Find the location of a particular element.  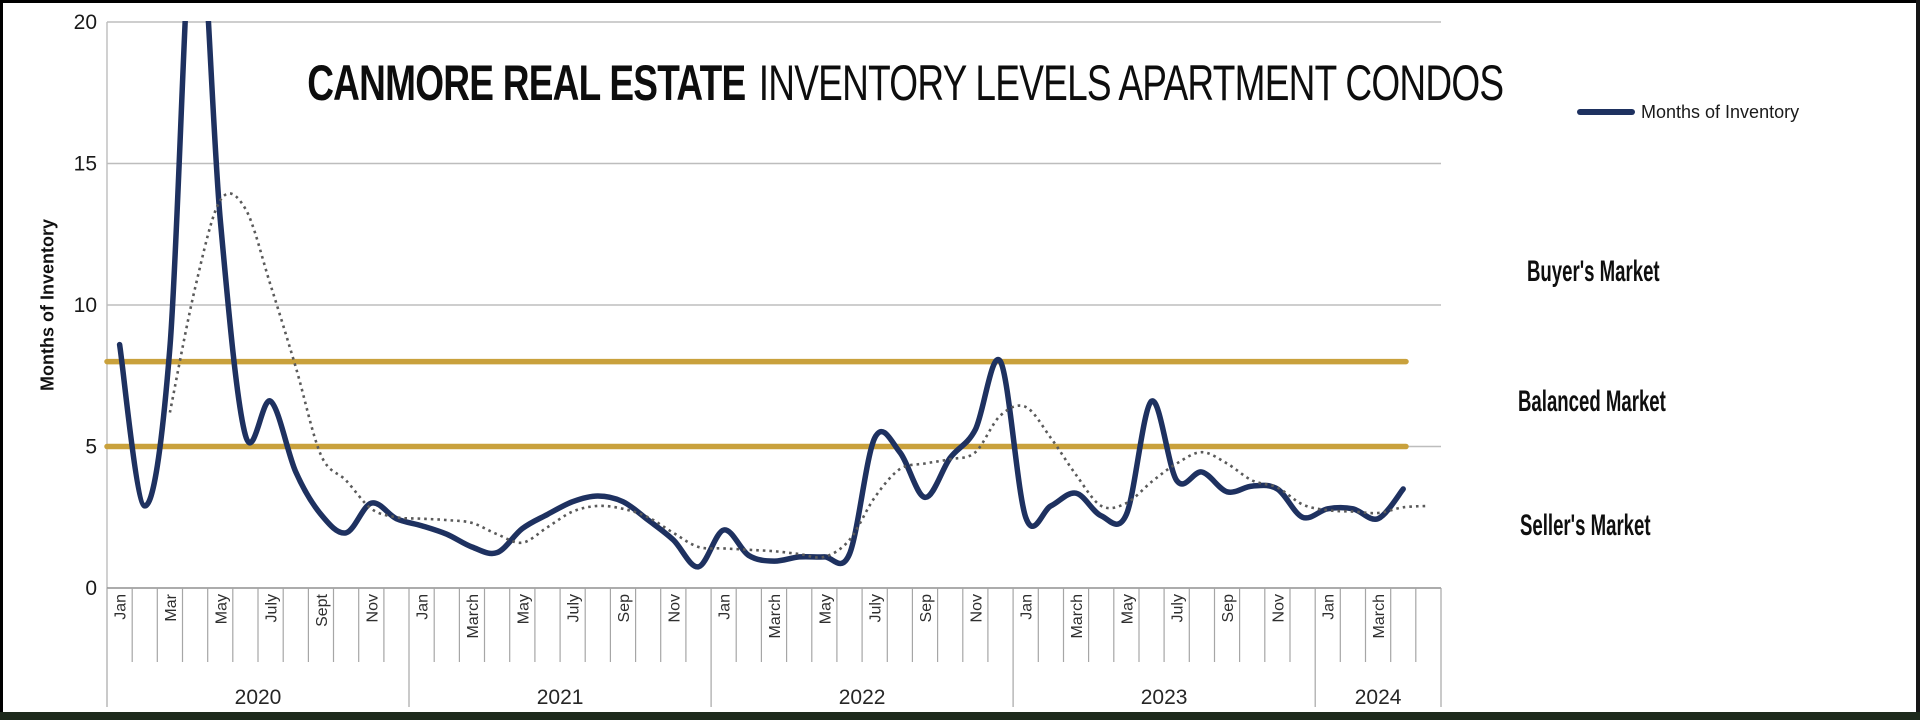

balanced-market-label: Balanced Market is located at coordinates (1592, 401).